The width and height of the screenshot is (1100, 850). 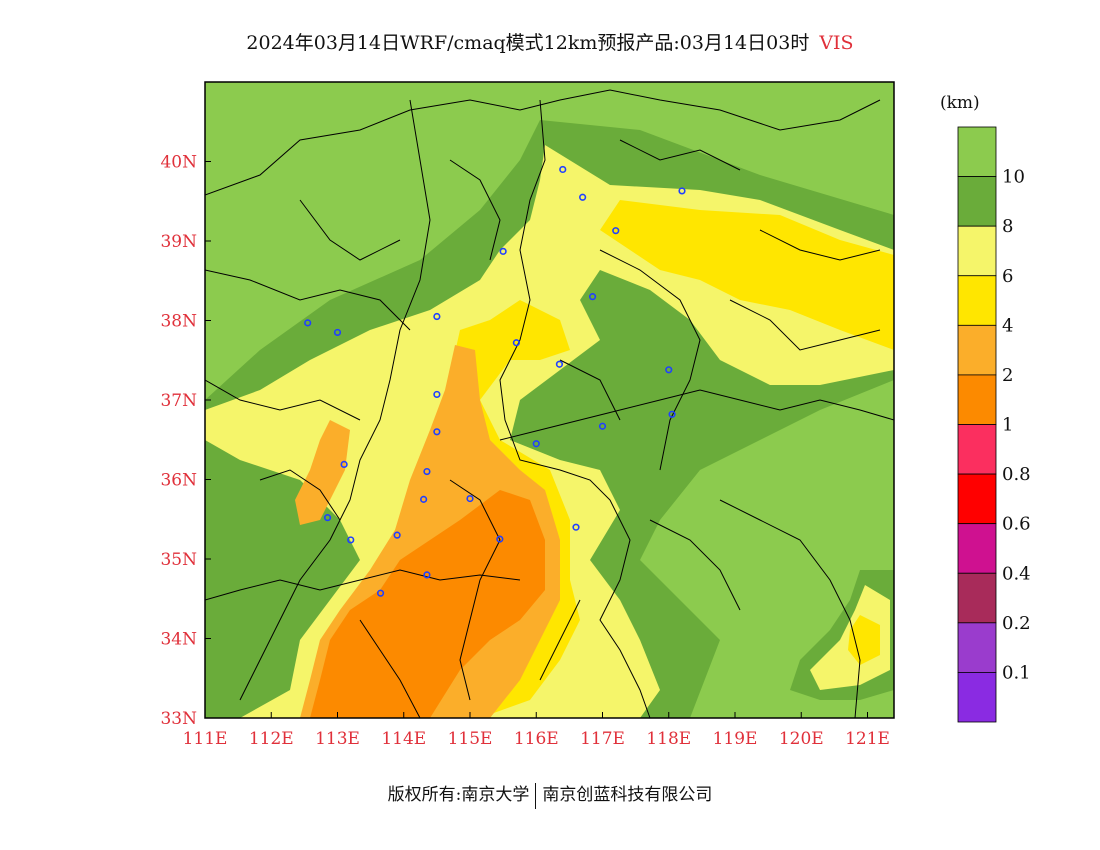 I want to click on copyright-right: 南京创蓝科技有限公司, so click(x=627, y=795).